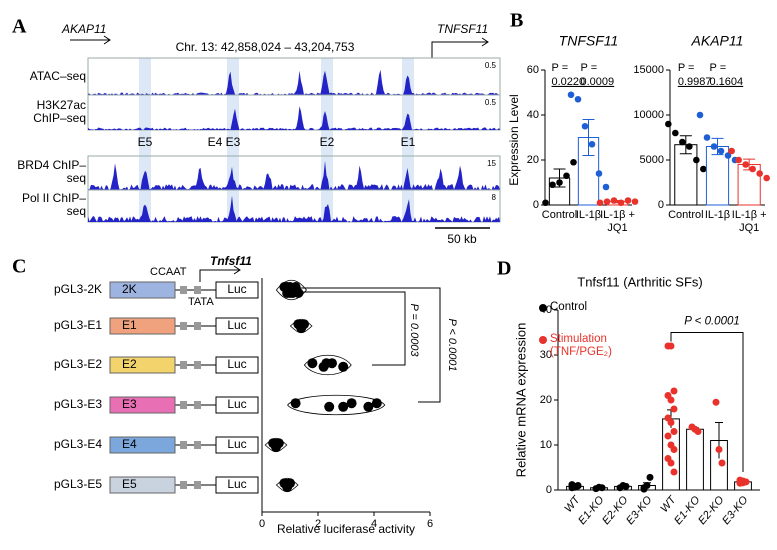 Image resolution: width=777 pixels, height=550 pixels. What do you see at coordinates (265, 47) in the screenshot?
I see `region-label: Chr. 13: 42,858,024 – 43,204,753` at bounding box center [265, 47].